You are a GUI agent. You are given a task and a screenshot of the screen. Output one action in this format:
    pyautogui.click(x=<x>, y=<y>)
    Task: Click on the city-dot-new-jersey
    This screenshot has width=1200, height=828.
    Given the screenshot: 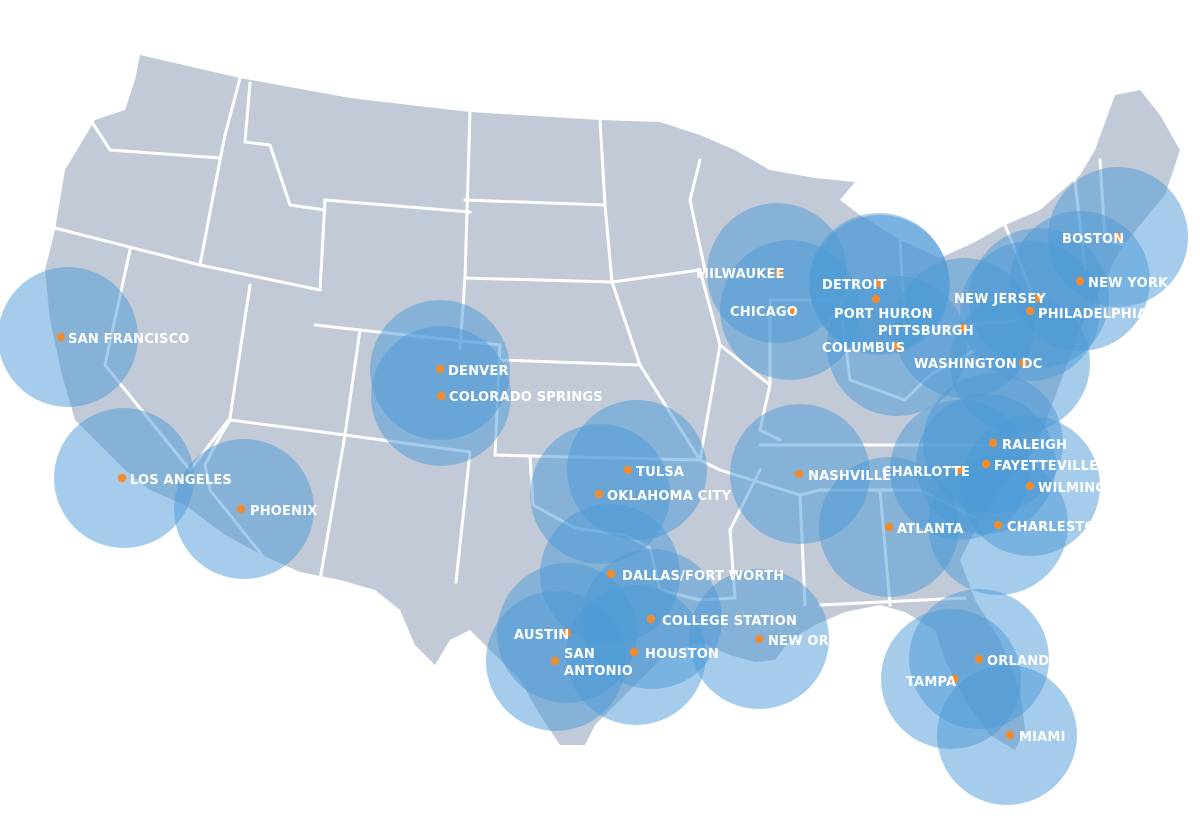 What is the action you would take?
    pyautogui.click(x=1039, y=298)
    